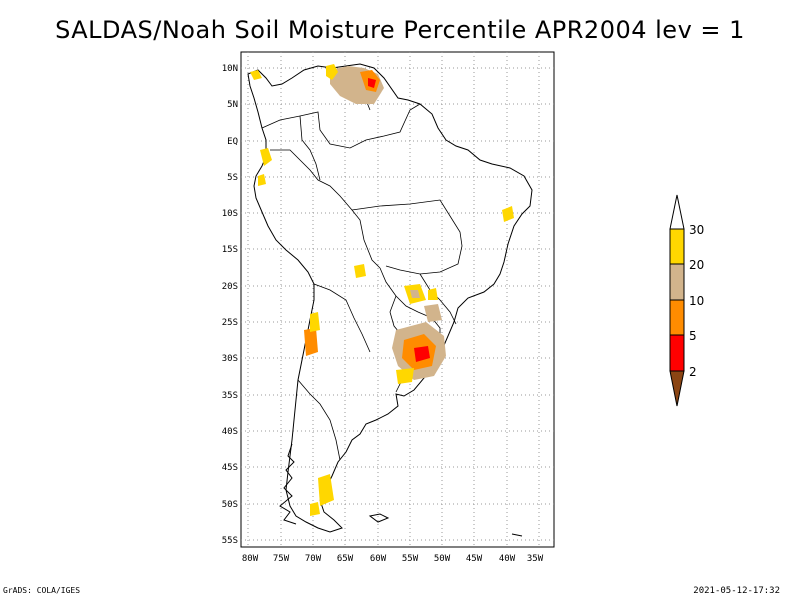 The image size is (800, 600). I want to click on lat-label: 50S, so click(230, 505).